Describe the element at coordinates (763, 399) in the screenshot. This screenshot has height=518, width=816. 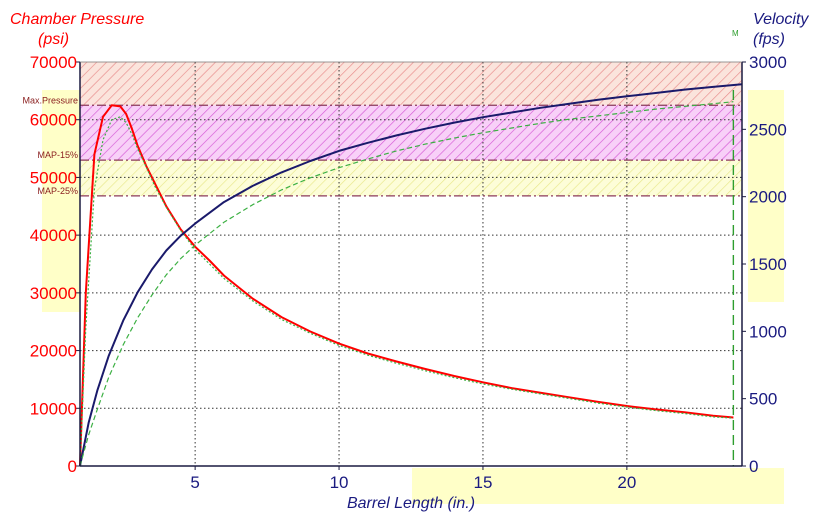
I see `y-right-tick-label: 500` at that location.